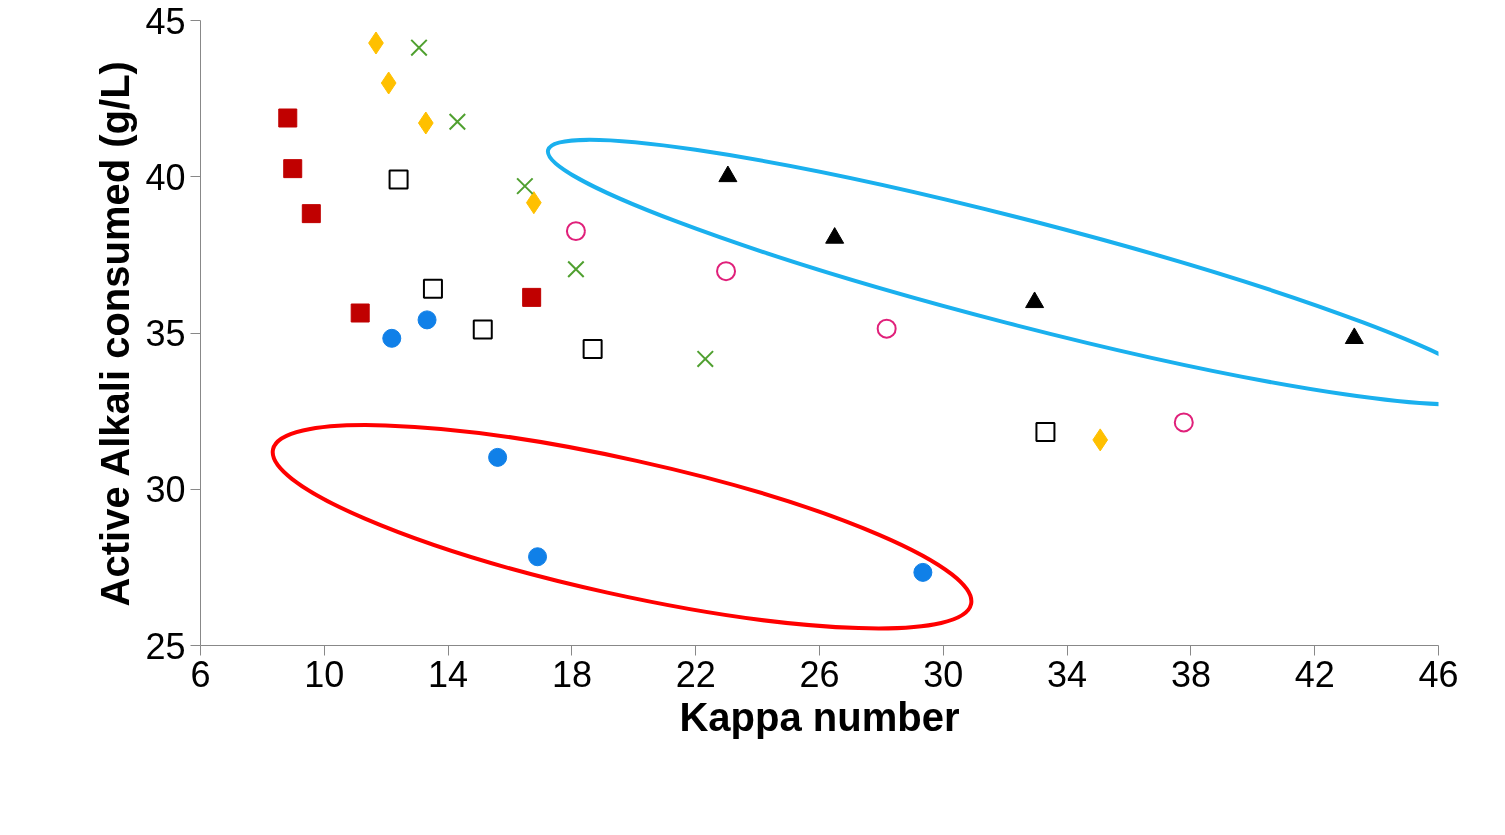  I want to click on y-tick-label: 40, so click(165, 177).